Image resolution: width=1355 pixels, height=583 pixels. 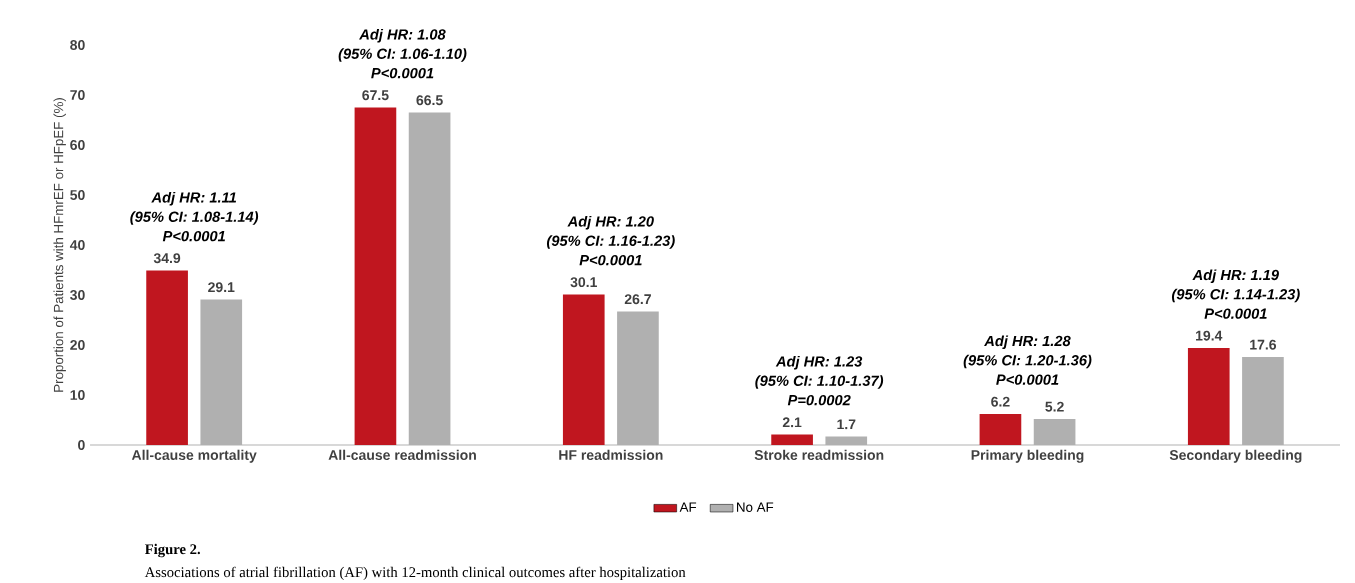 I want to click on text: Adj HR: 1.08, so click(x=402, y=35).